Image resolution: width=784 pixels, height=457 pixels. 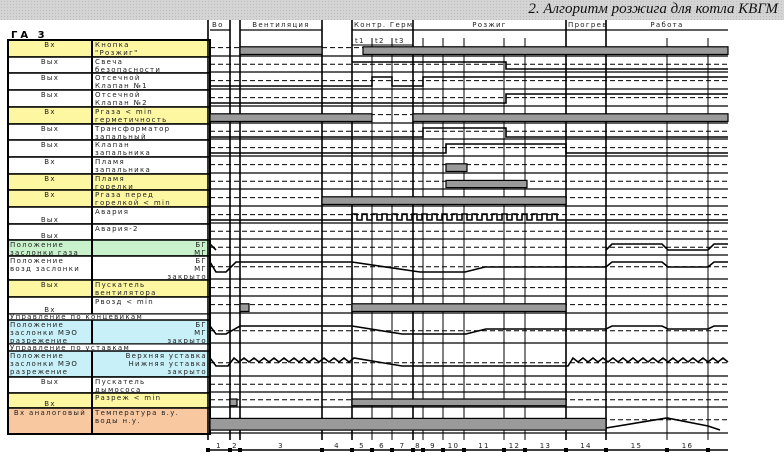 What do you see at coordinates (167, 364) in the screenshot?
I see `level-label: Нижняя уставка` at bounding box center [167, 364].